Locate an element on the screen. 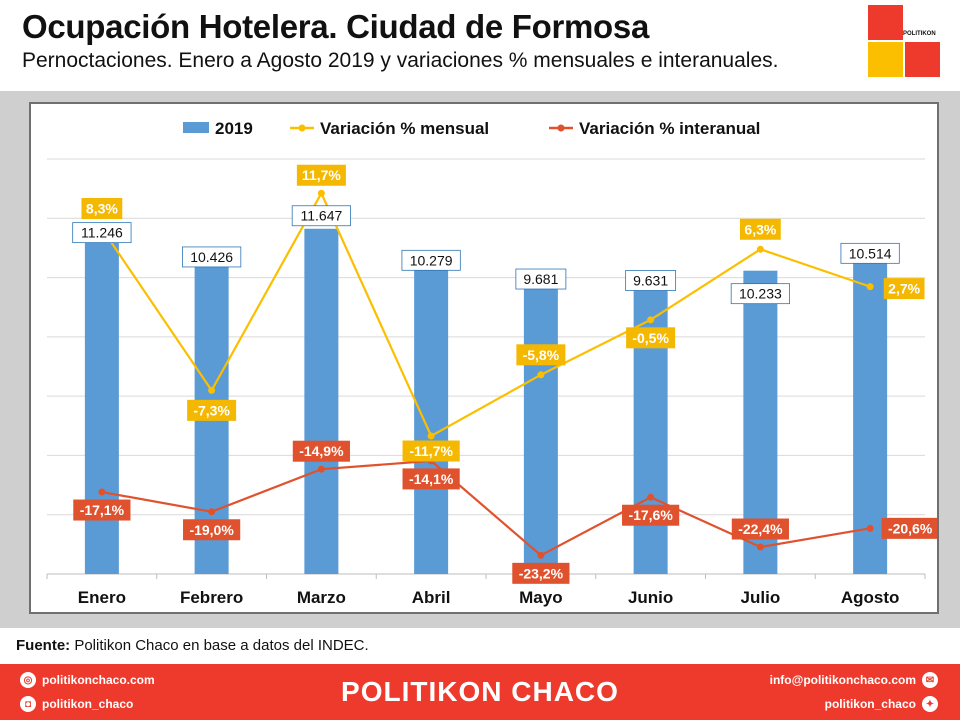  bar-value-label: 11.647 is located at coordinates (321, 216).